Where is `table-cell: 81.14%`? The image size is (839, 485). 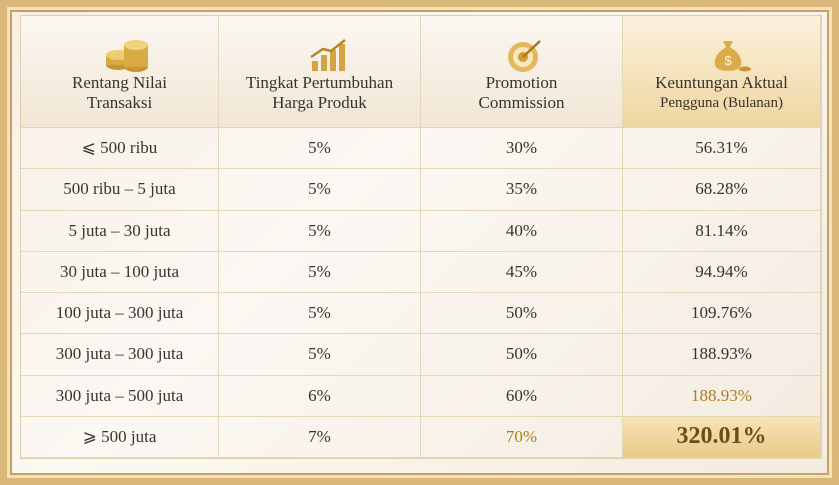
table-cell: 81.14% is located at coordinates (722, 231).